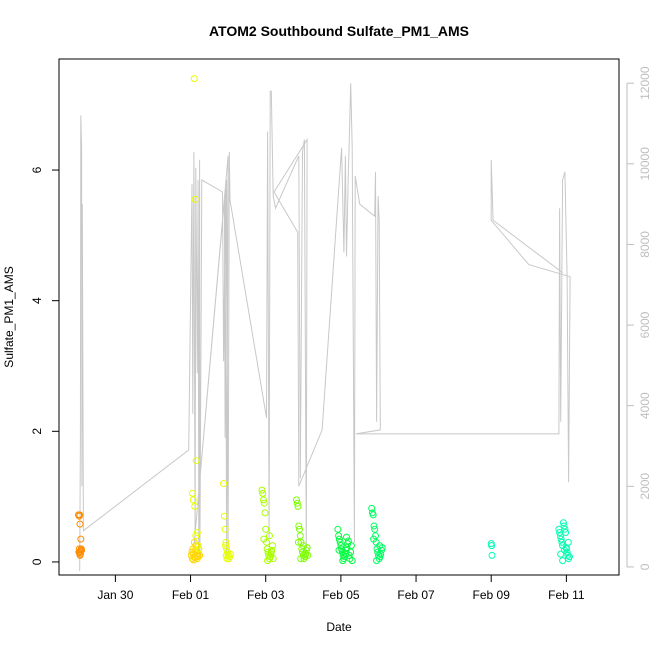 This screenshot has height=650, width=650. Describe the element at coordinates (266, 595) in the screenshot. I see `x-tick-label: Feb 03` at that location.